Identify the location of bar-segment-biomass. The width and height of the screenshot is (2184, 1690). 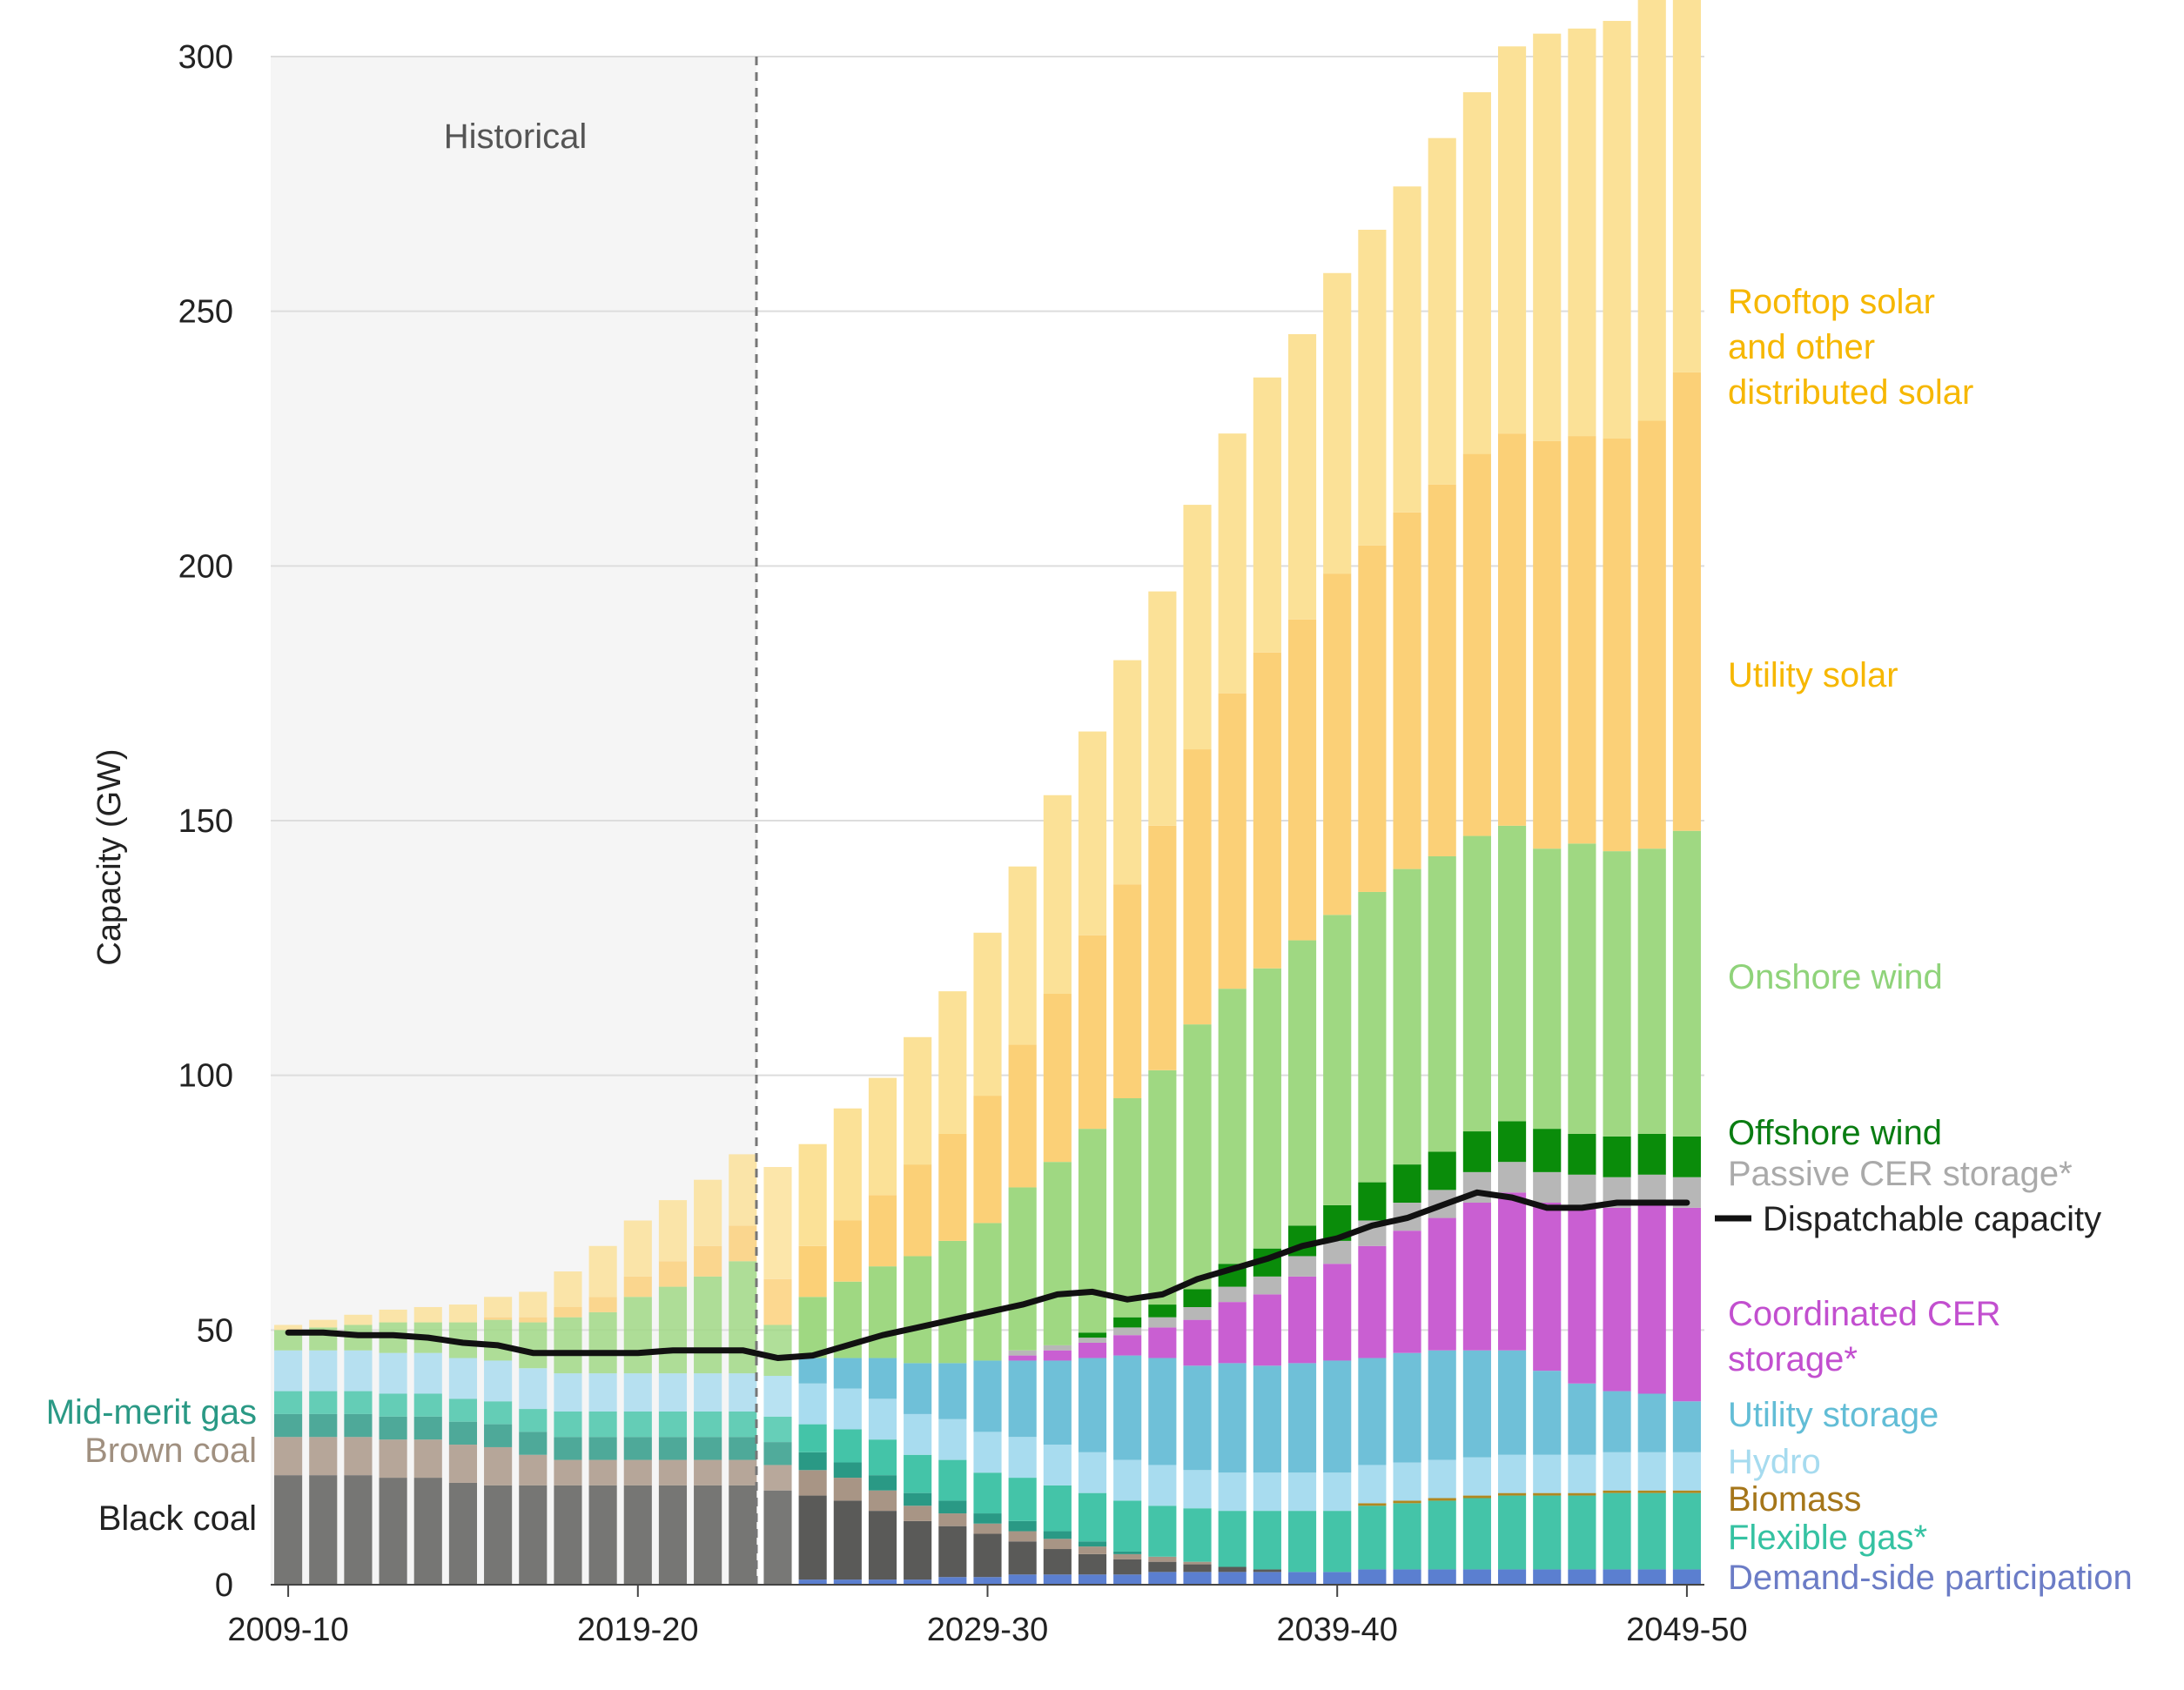
(1442, 1499).